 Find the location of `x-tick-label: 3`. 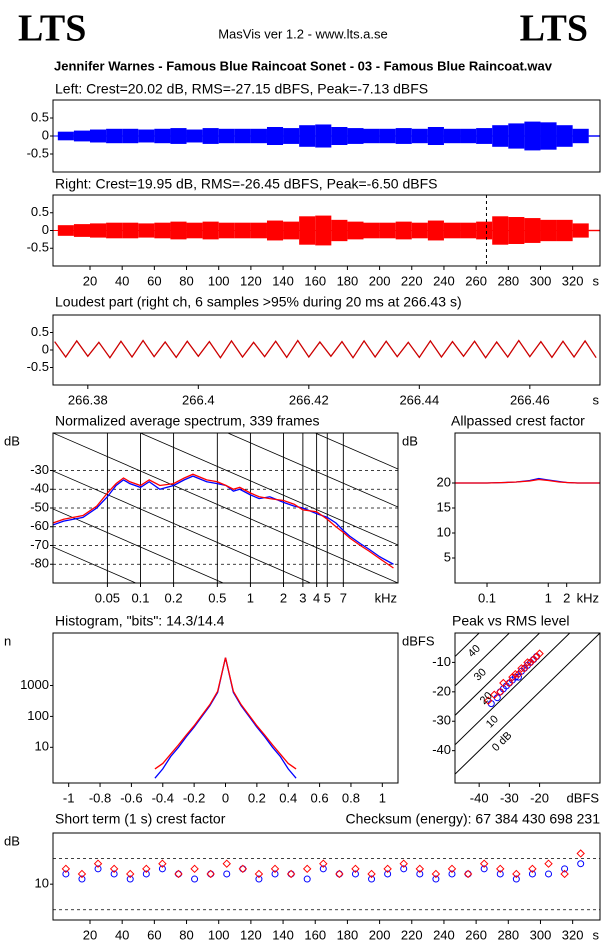

x-tick-label: 3 is located at coordinates (302, 597).